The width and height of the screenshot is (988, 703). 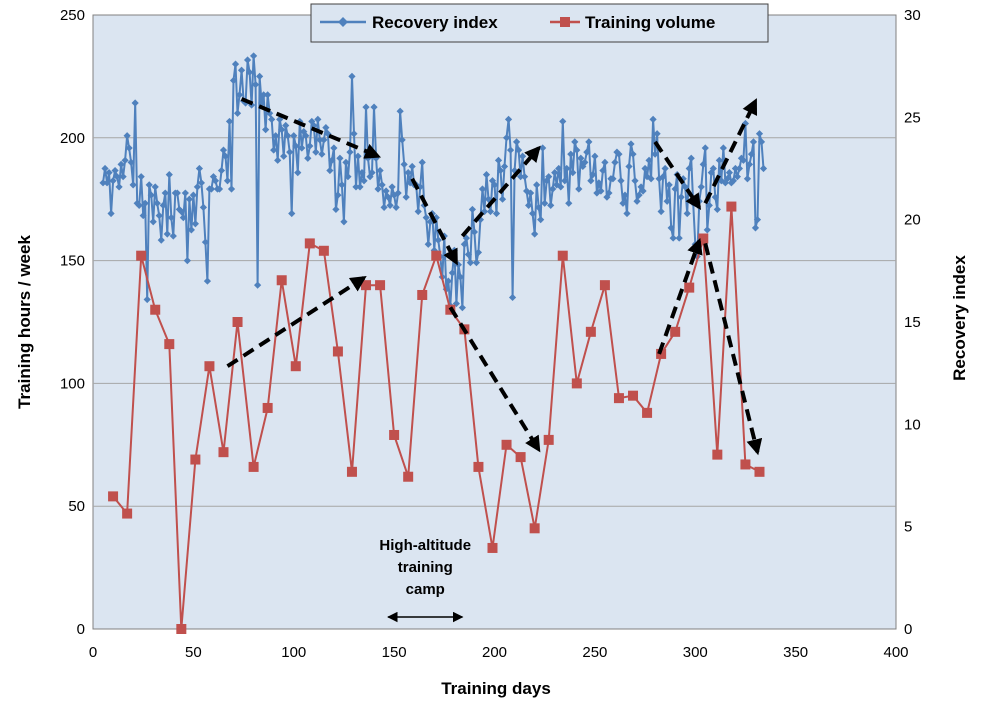 What do you see at coordinates (912, 15) in the screenshot?
I see `y-right-tick-label: 30` at bounding box center [912, 15].